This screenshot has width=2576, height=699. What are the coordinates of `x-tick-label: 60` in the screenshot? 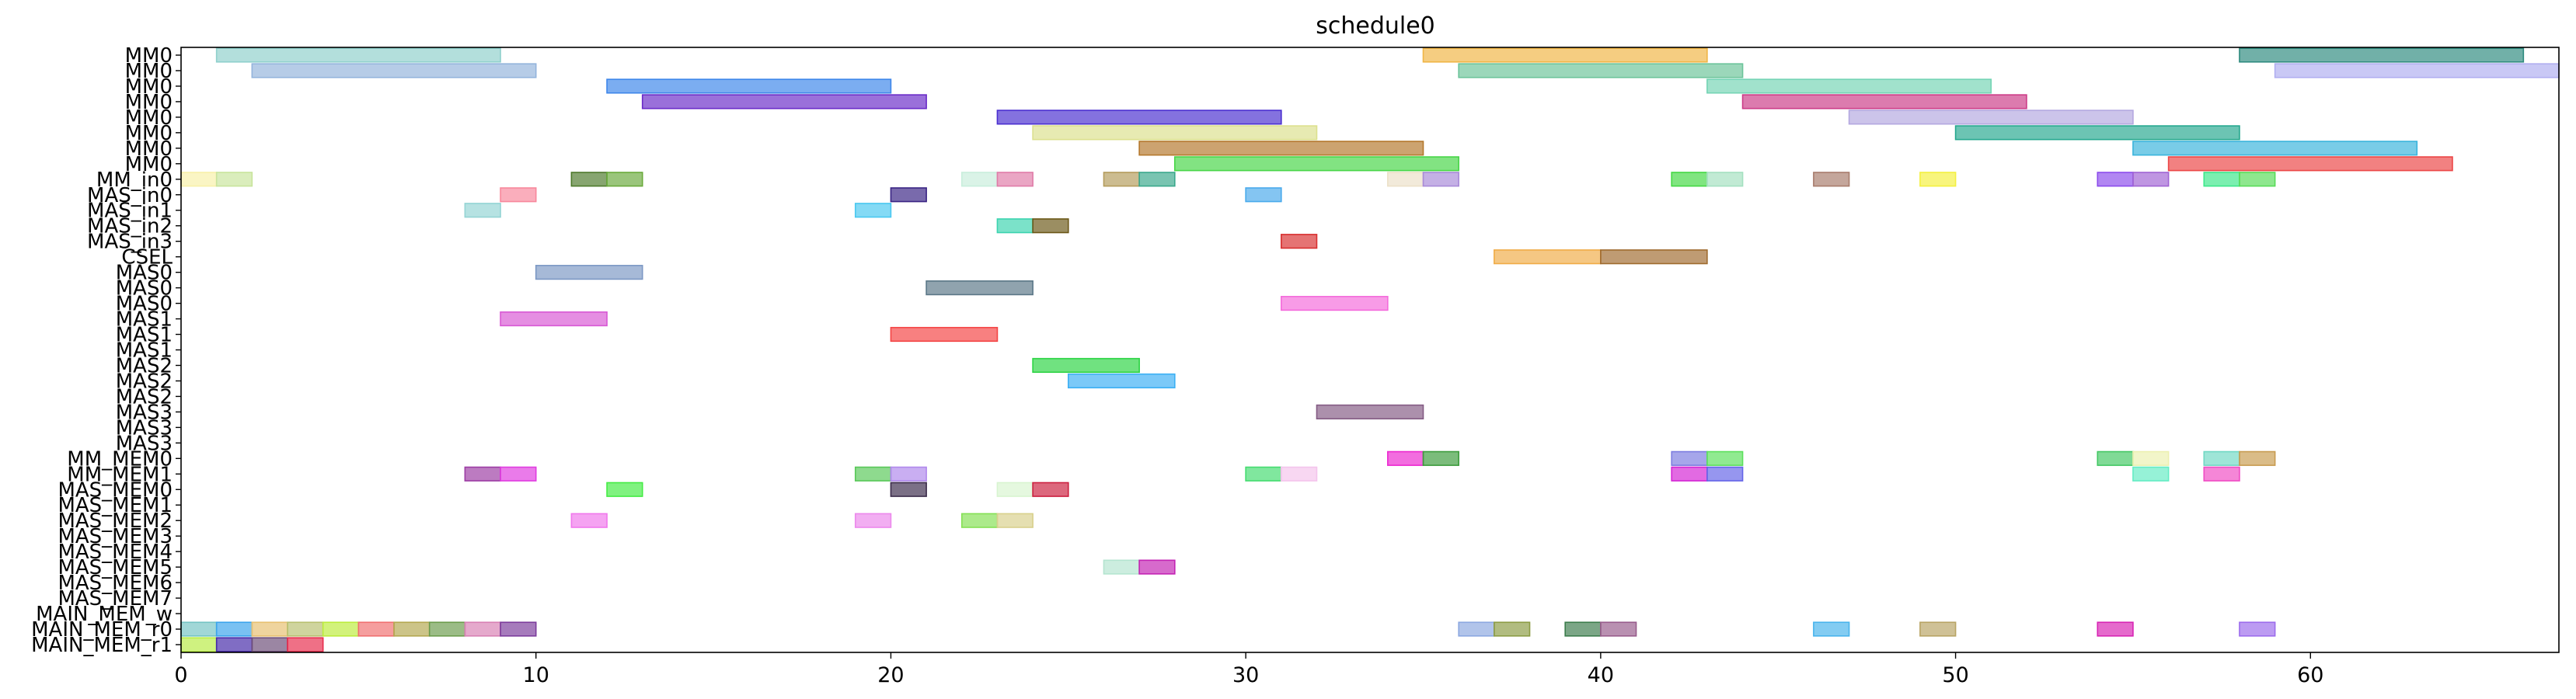 It's located at (2310, 675).